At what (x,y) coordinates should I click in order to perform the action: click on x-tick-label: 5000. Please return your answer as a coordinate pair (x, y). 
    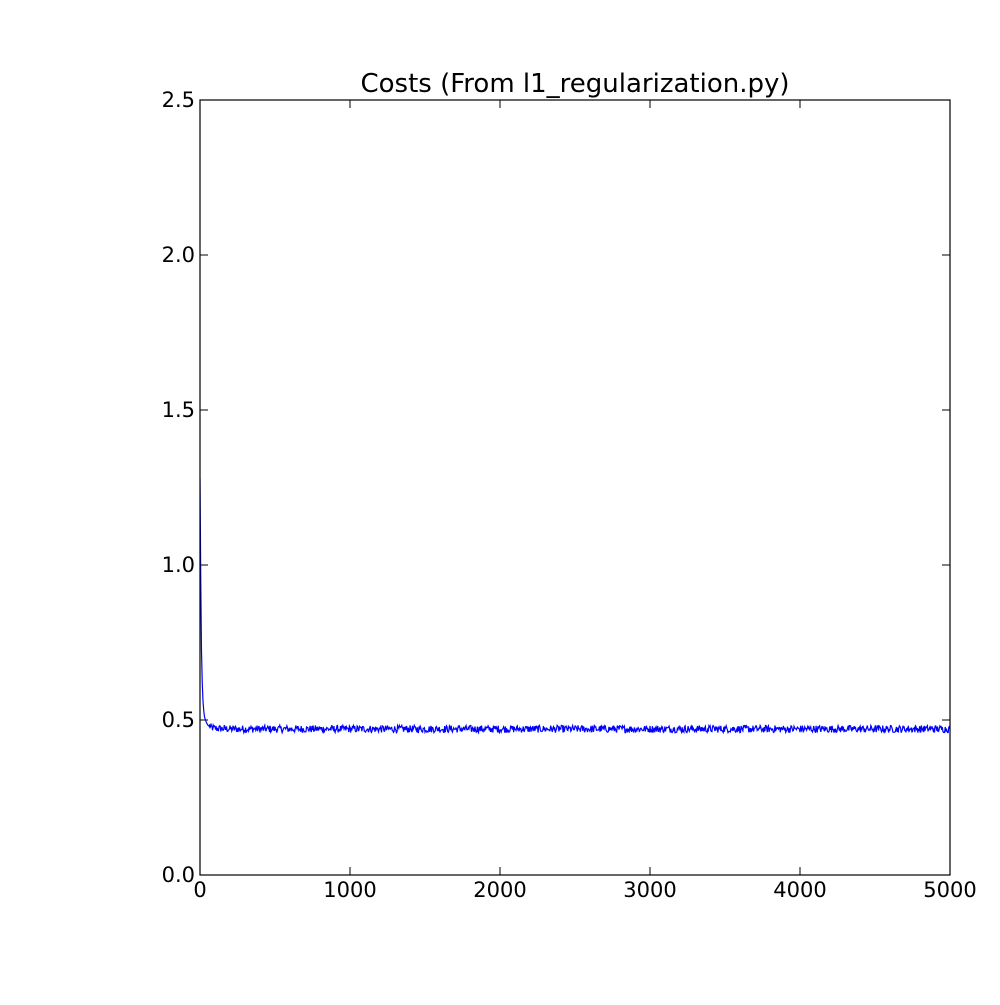
    Looking at the image, I should click on (949, 890).